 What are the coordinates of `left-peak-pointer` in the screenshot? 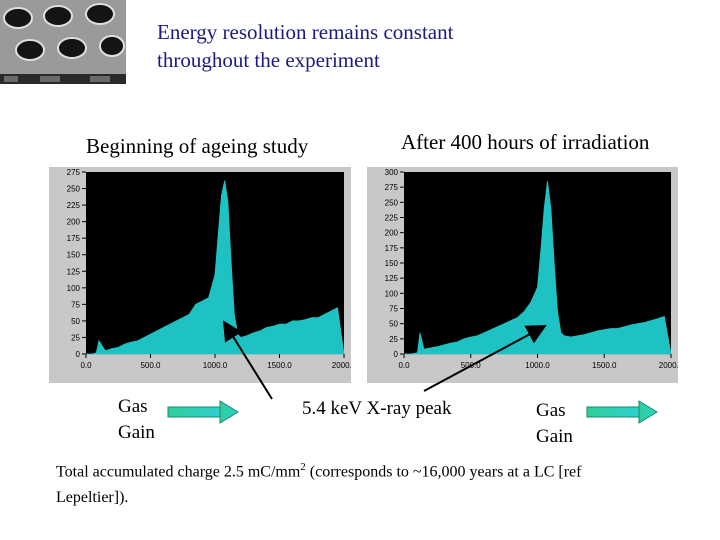 It's located at (247, 360).